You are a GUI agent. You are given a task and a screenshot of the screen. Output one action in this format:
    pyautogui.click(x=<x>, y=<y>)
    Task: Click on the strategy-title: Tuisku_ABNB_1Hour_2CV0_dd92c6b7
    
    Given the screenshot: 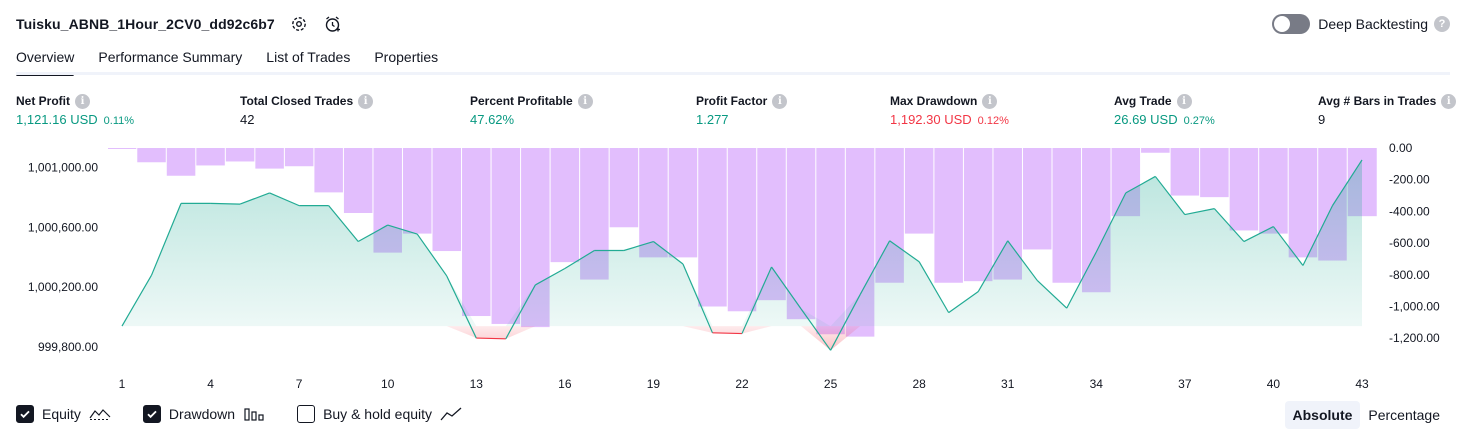 What is the action you would take?
    pyautogui.click(x=145, y=24)
    